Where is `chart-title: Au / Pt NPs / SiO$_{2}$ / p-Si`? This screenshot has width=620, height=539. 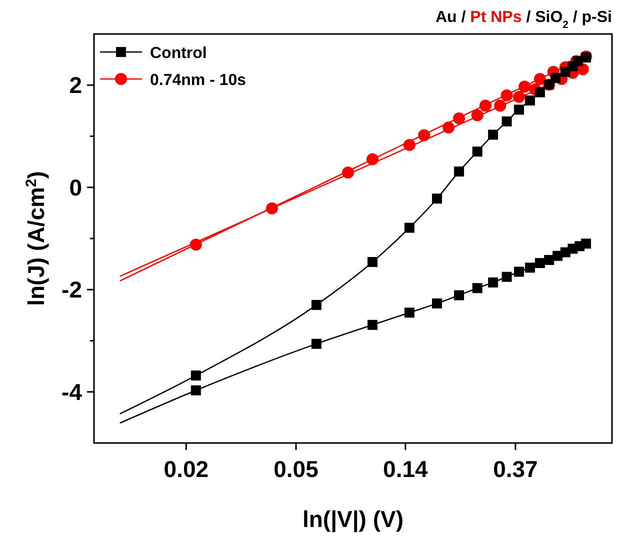
chart-title: Au / Pt NPs / SiO$_{2}$ / p-Si is located at coordinates (524, 19).